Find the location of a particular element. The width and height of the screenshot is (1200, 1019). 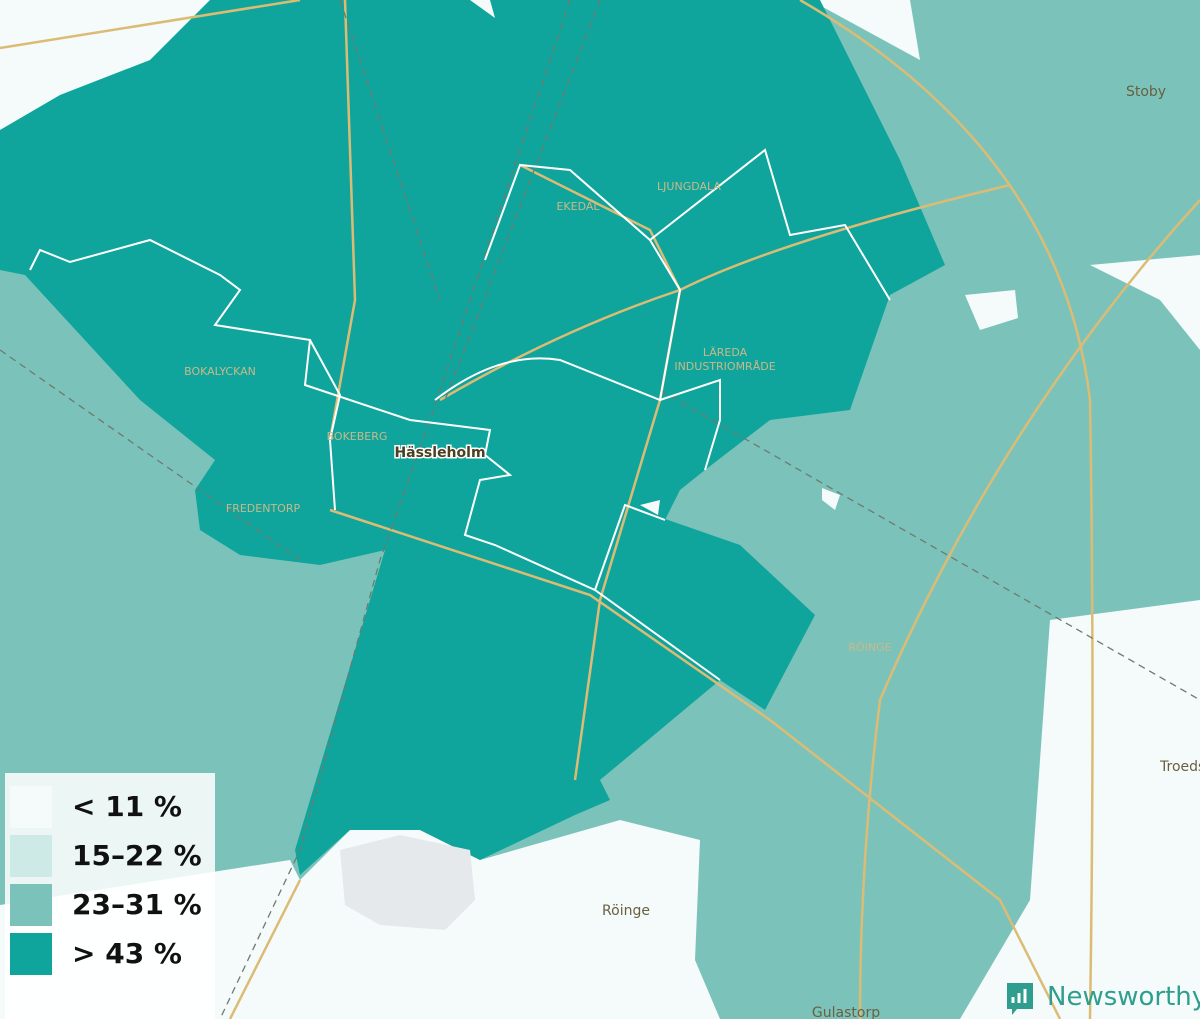

brand-name: Newsworthy is located at coordinates (1123, 997).